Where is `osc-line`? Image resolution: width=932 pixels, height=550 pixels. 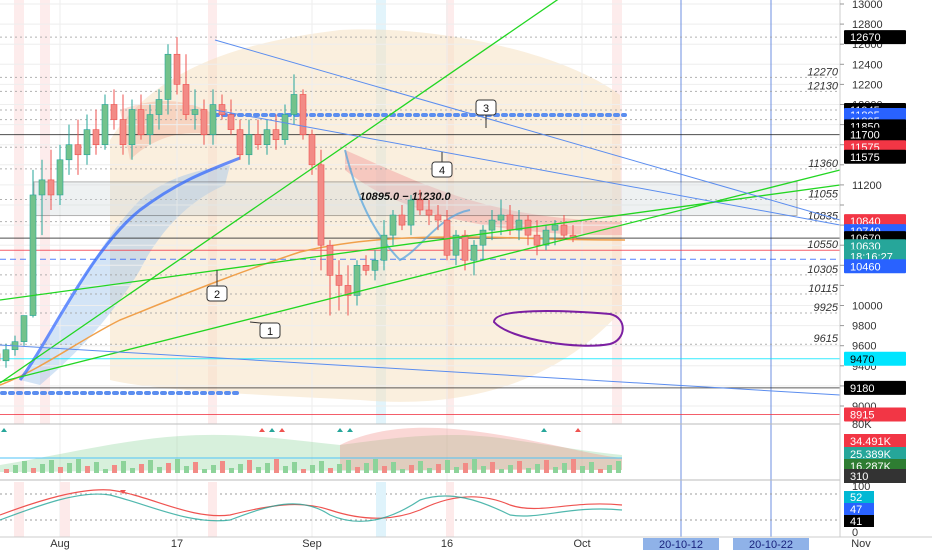 osc-line is located at coordinates (311, 507).